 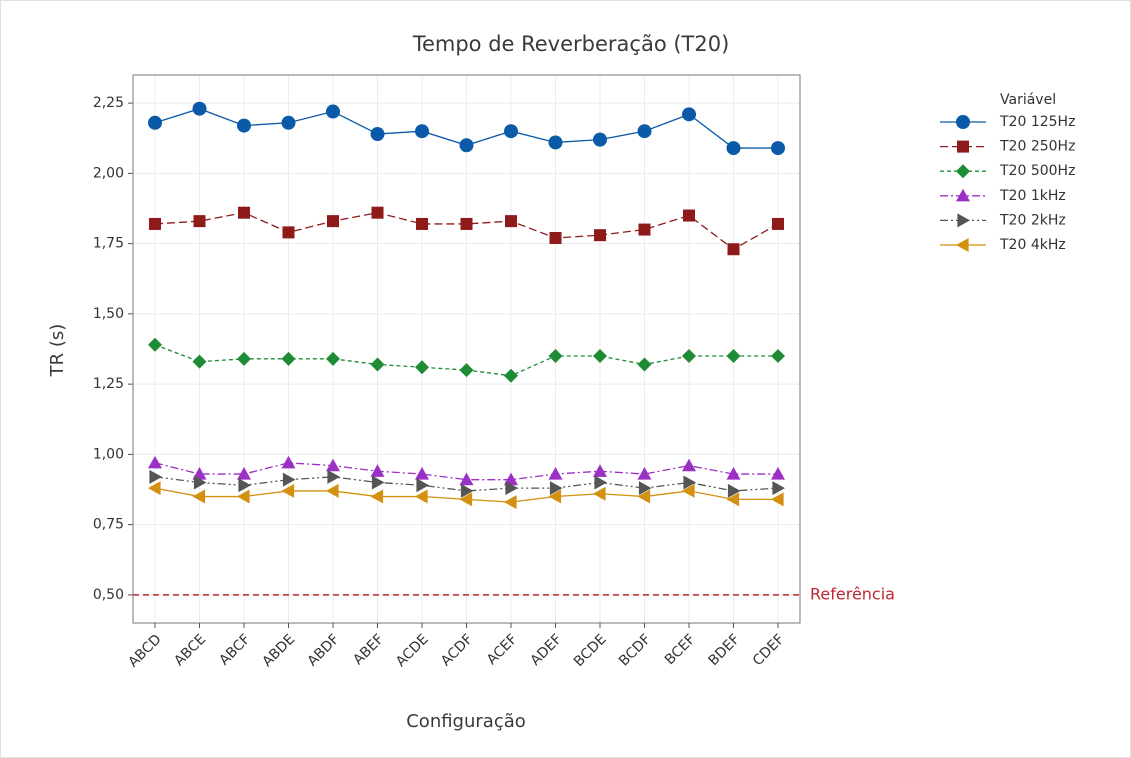 I want to click on legend-title: Variável, so click(x=1028, y=100).